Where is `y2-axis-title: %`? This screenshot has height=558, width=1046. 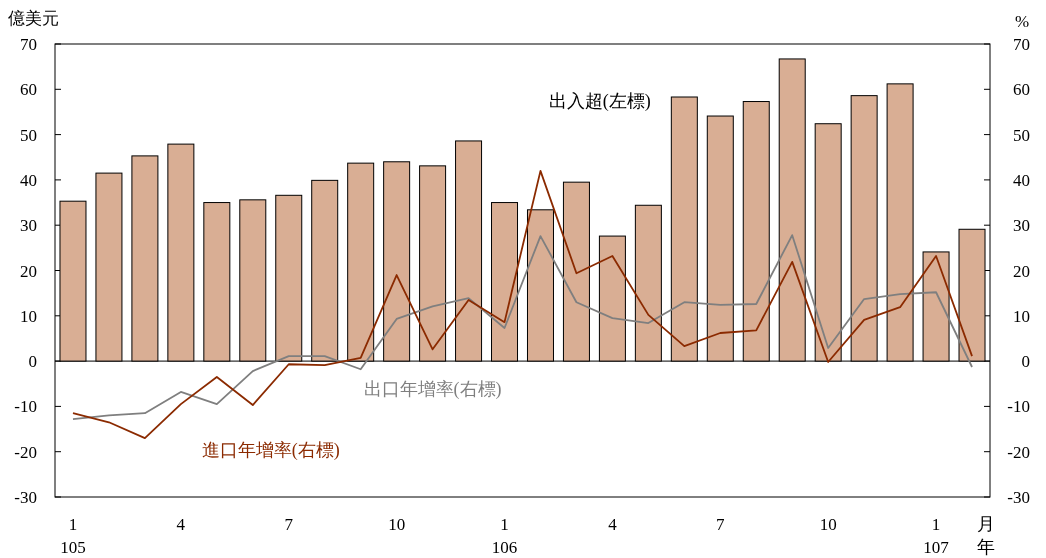
y2-axis-title: % is located at coordinates (1022, 21).